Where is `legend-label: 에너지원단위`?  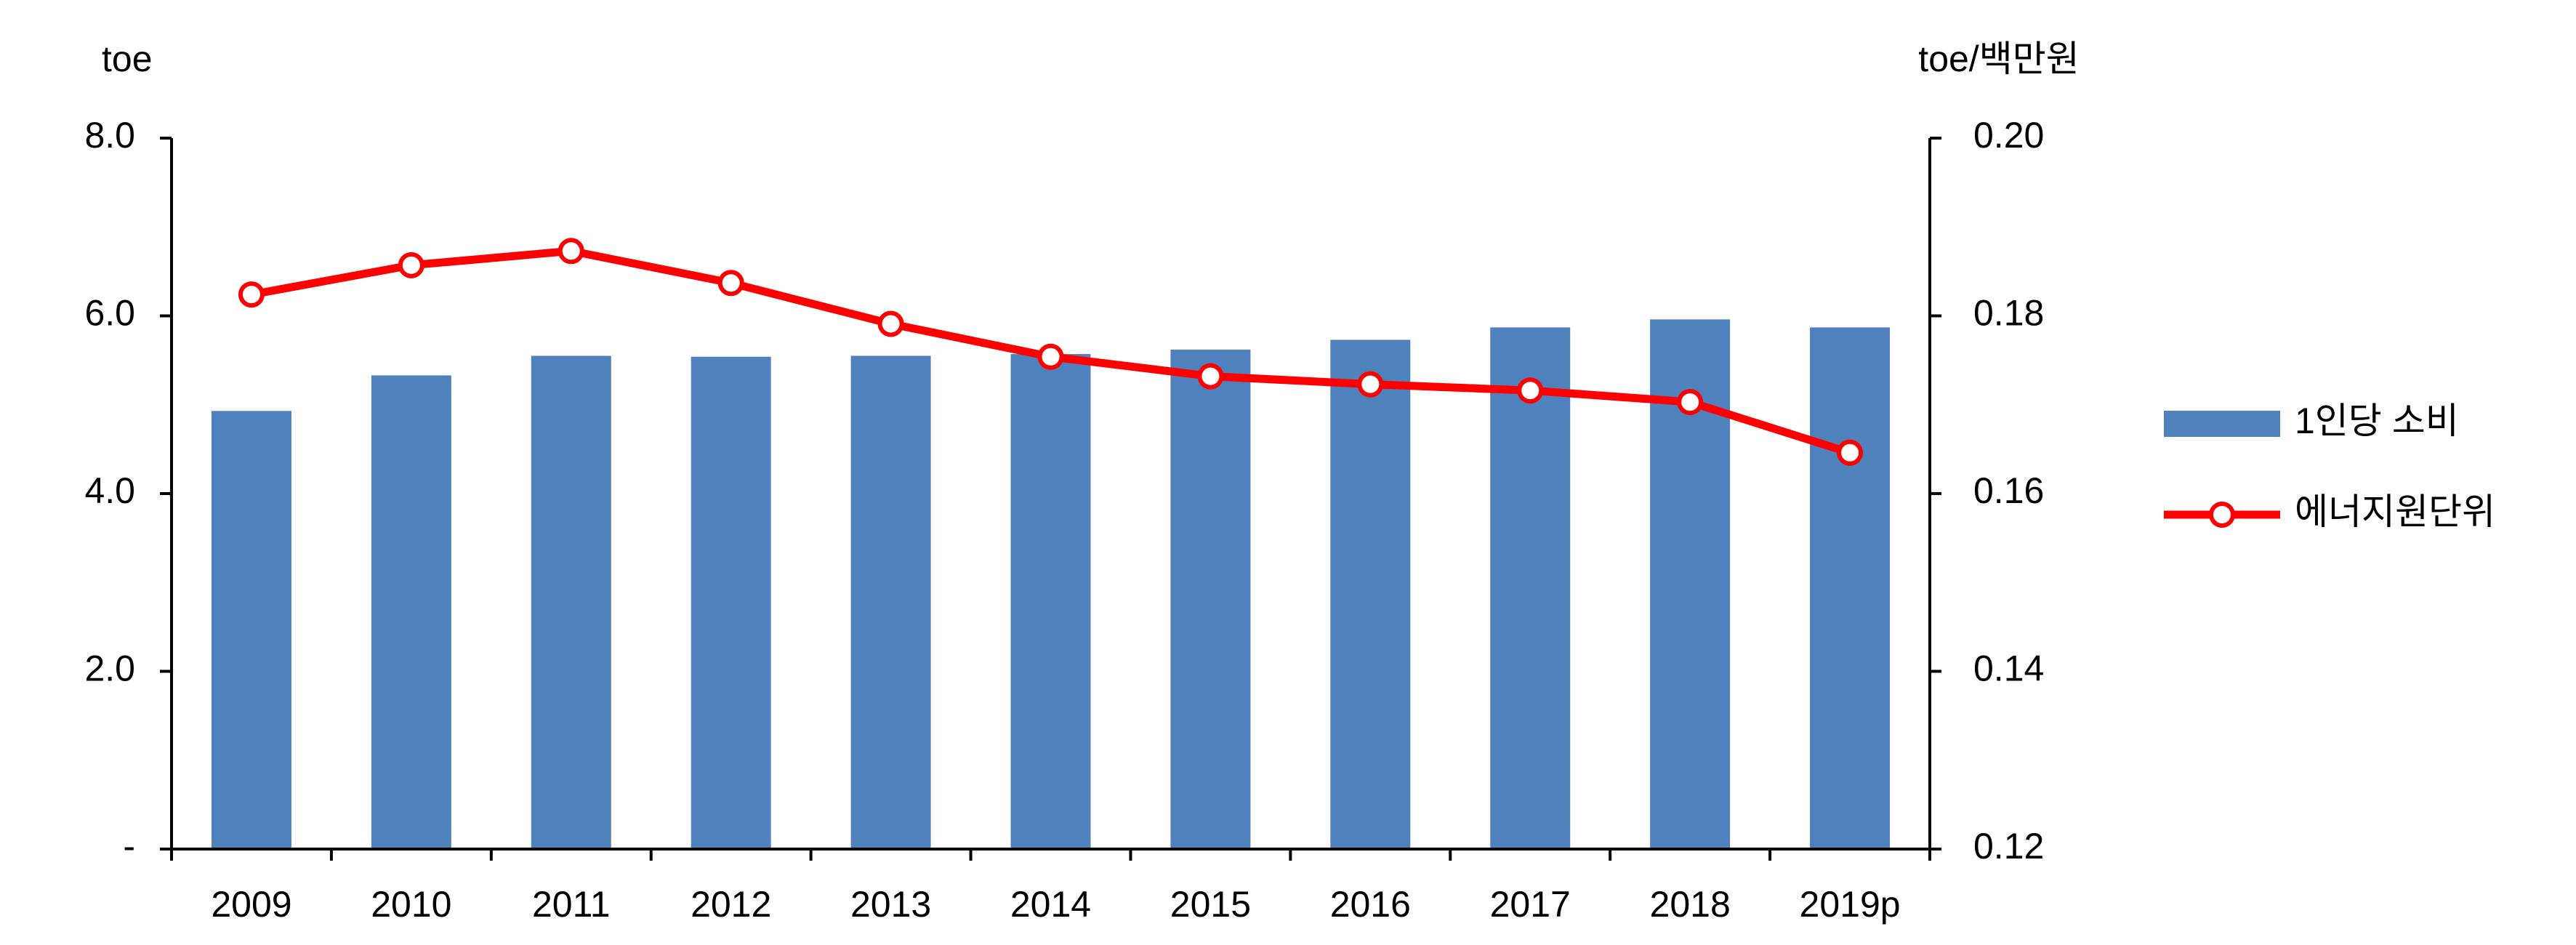
legend-label: 에너지원단위 is located at coordinates (2395, 511).